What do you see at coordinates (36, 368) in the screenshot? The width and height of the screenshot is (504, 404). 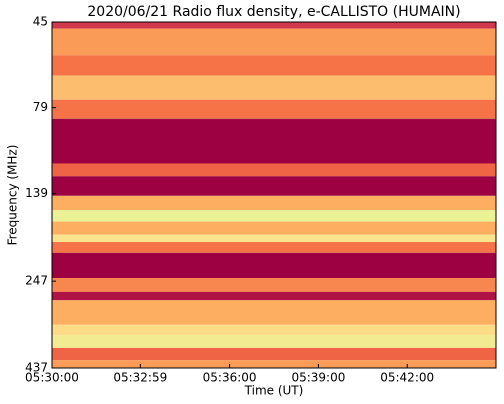 I see `y-tick-label: 437` at bounding box center [36, 368].